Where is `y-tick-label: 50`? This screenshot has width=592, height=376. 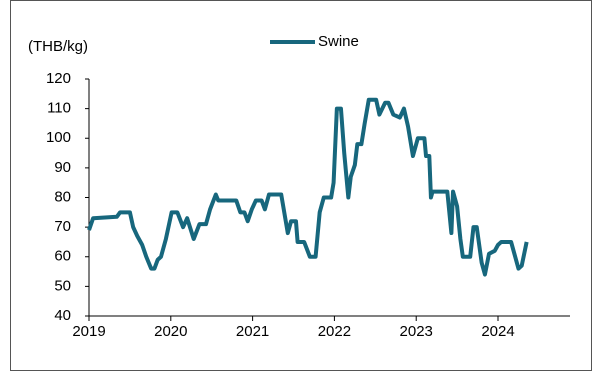 y-tick-label: 50 is located at coordinates (62, 285).